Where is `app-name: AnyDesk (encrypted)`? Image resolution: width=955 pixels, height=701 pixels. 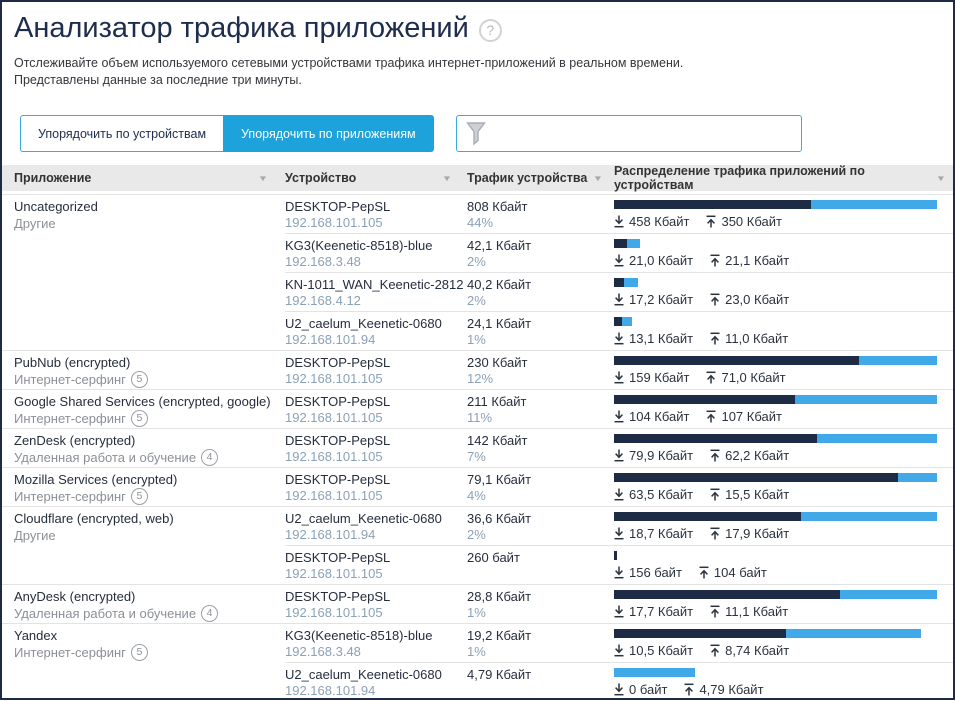 app-name: AnyDesk (encrypted) is located at coordinates (75, 596).